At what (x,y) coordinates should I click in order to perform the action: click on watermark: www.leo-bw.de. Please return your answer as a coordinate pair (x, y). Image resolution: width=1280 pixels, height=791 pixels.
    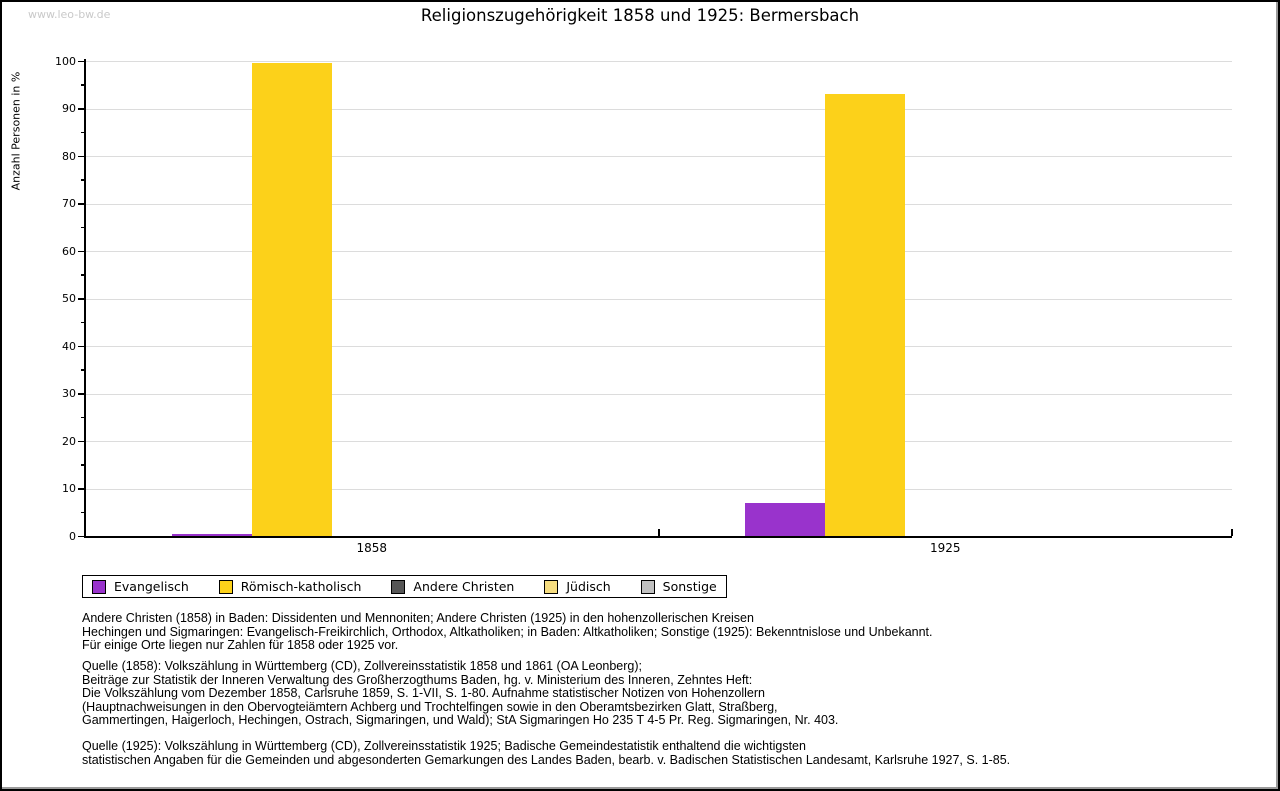
    Looking at the image, I should click on (69, 14).